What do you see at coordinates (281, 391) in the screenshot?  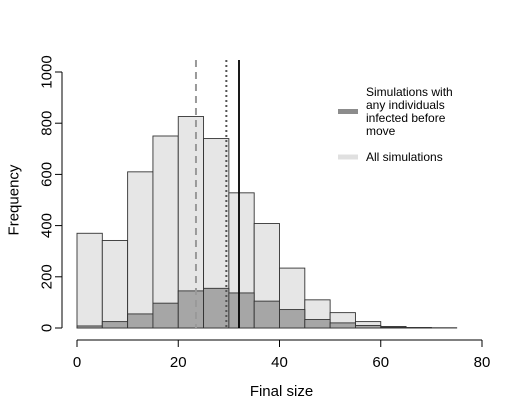 I see `x-axis-title: Final size` at bounding box center [281, 391].